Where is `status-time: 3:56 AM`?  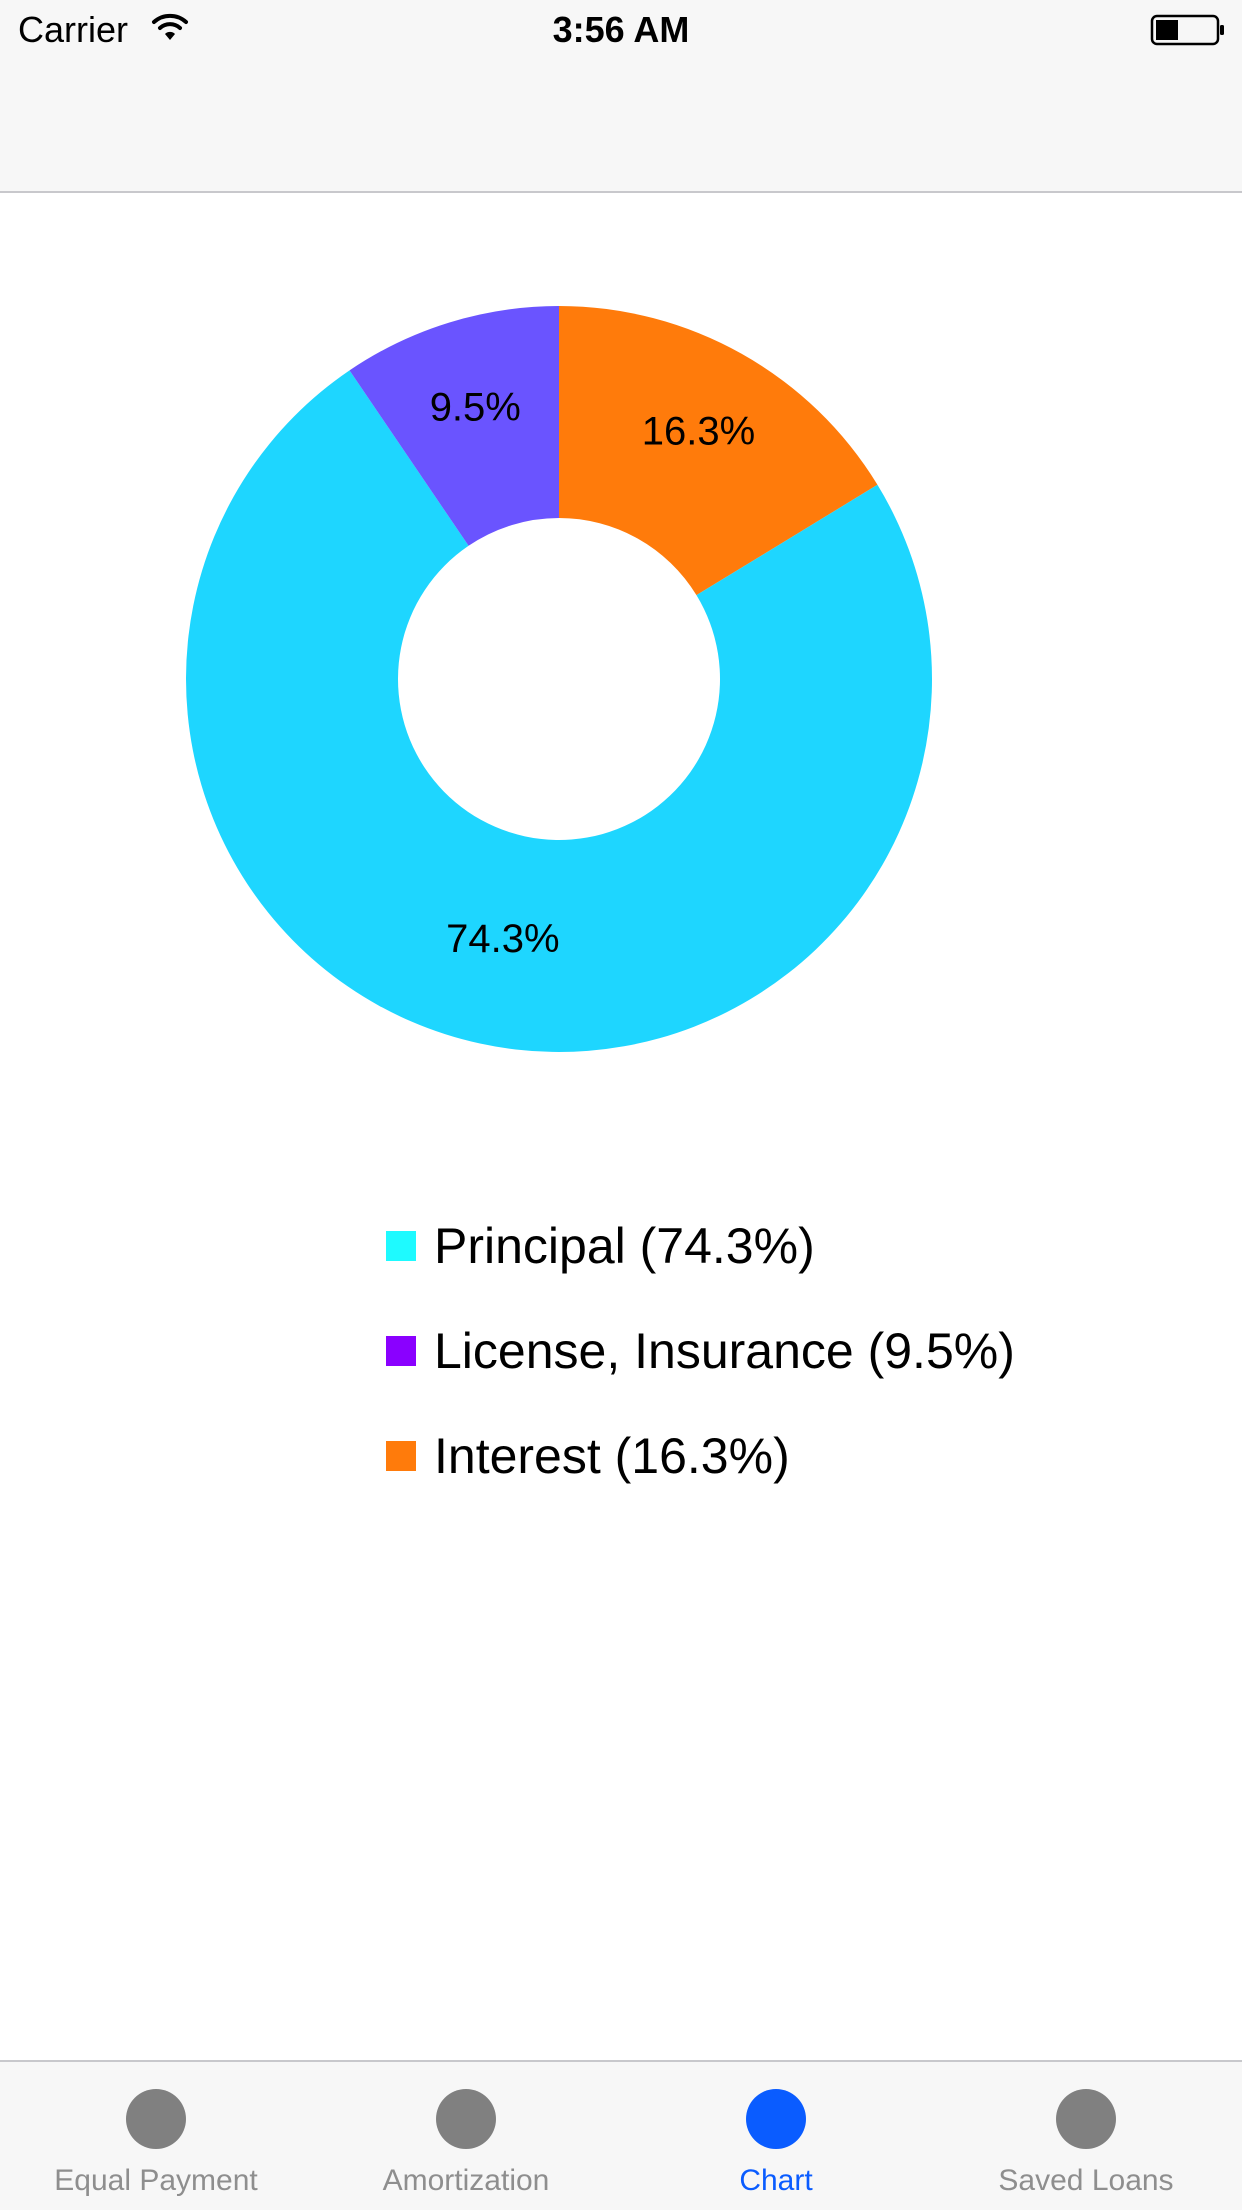
status-time: 3:56 AM is located at coordinates (621, 29).